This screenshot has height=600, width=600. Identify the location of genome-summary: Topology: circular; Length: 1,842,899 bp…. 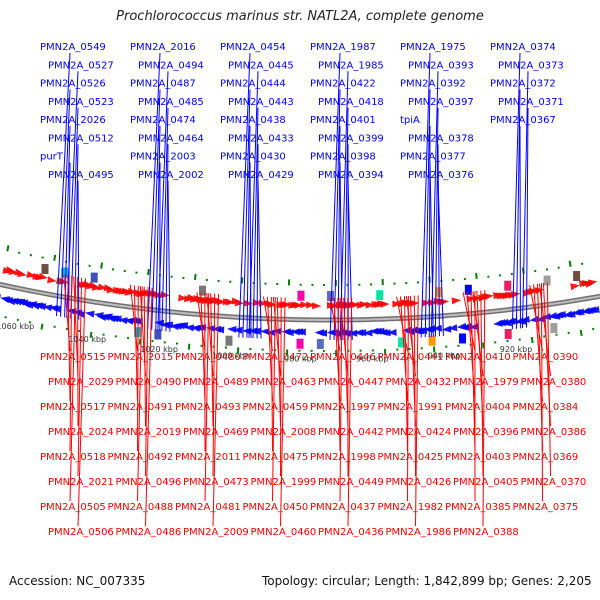
(427, 581).